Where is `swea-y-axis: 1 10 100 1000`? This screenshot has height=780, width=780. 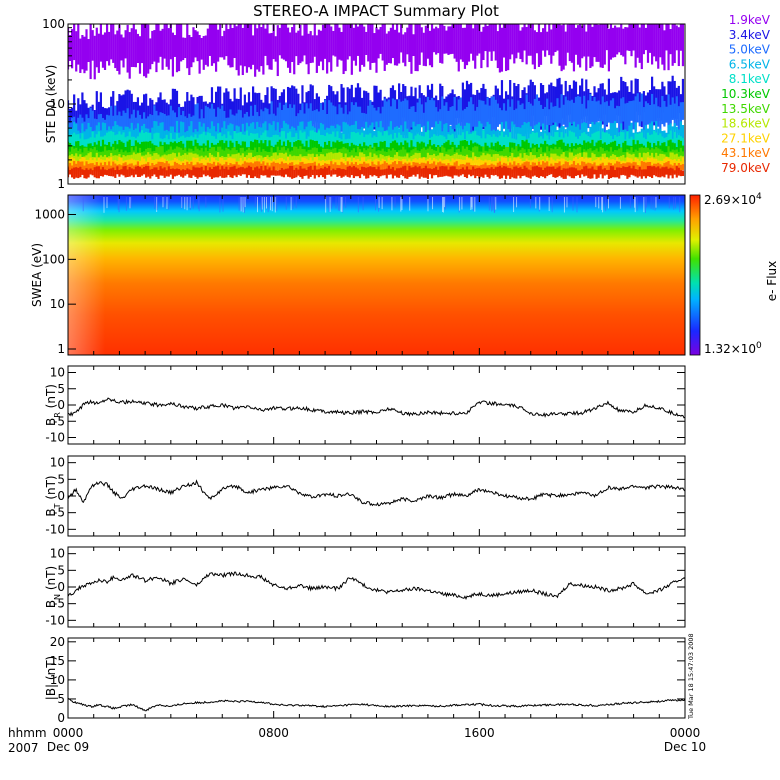
swea-y-axis: 1 10 100 1000 is located at coordinates (55, 281).